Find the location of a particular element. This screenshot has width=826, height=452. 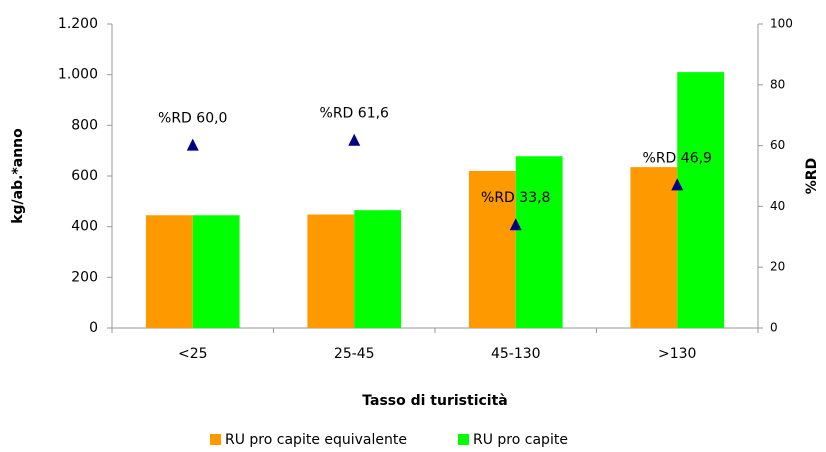

y-tick-label: 1.000 is located at coordinates (78, 75).